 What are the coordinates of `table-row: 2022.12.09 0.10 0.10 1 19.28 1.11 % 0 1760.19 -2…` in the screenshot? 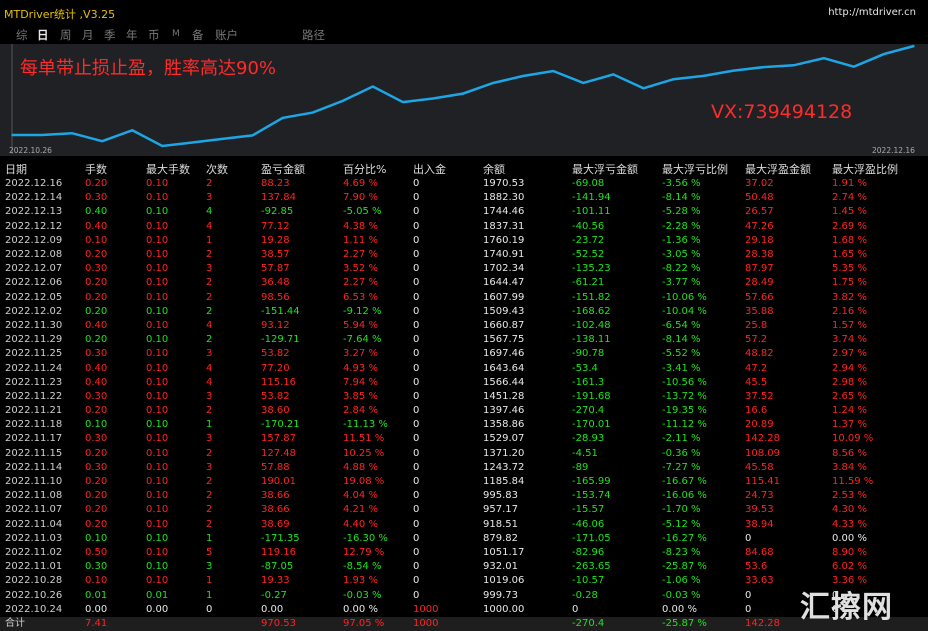 It's located at (464, 241).